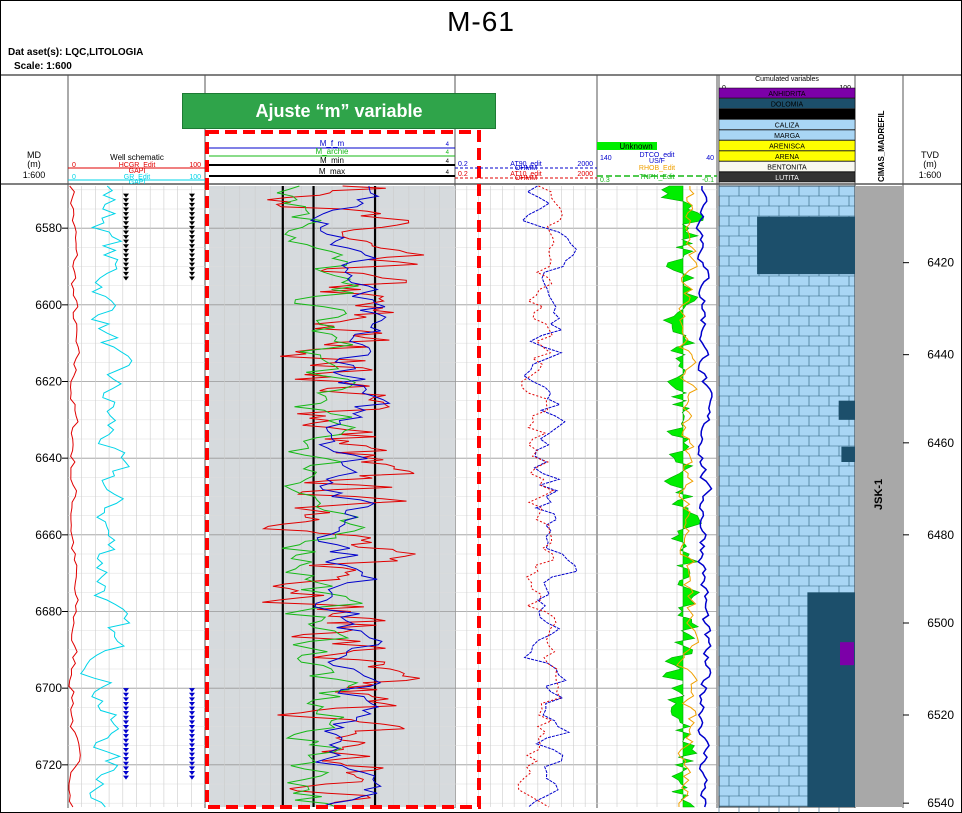  I want to click on track1-title: Well schematic, so click(137, 157).